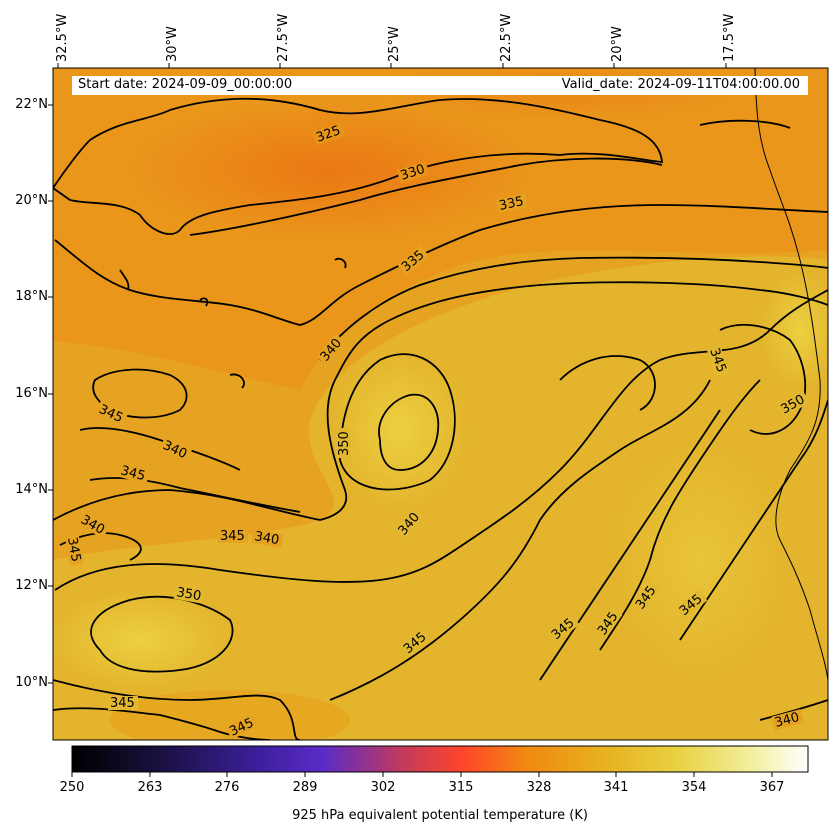  Describe the element at coordinates (694, 787) in the screenshot. I see `colorbar-tick-label: 354` at that location.